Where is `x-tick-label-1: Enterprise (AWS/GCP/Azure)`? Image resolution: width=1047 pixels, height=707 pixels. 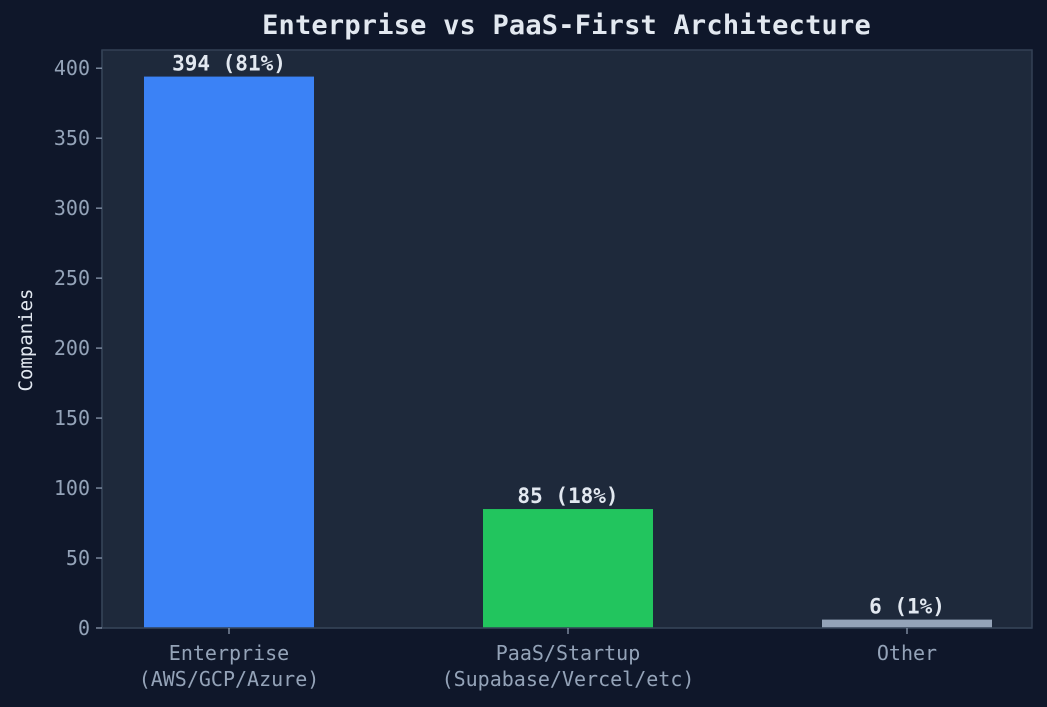 x-tick-label-1: Enterprise (AWS/GCP/Azure) is located at coordinates (229, 666).